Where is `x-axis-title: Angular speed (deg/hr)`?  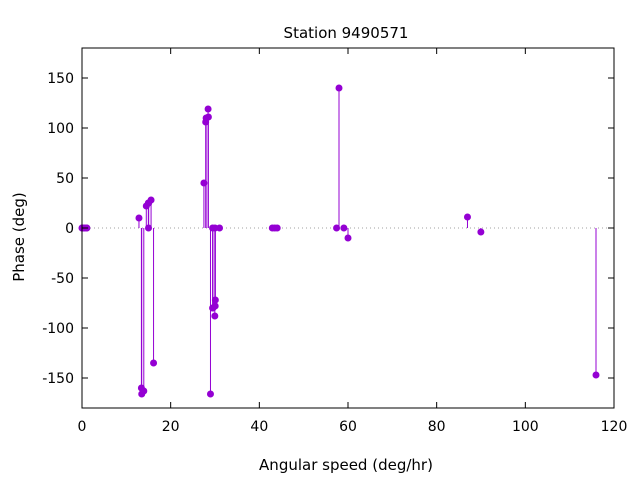 x-axis-title: Angular speed (deg/hr) is located at coordinates (346, 465).